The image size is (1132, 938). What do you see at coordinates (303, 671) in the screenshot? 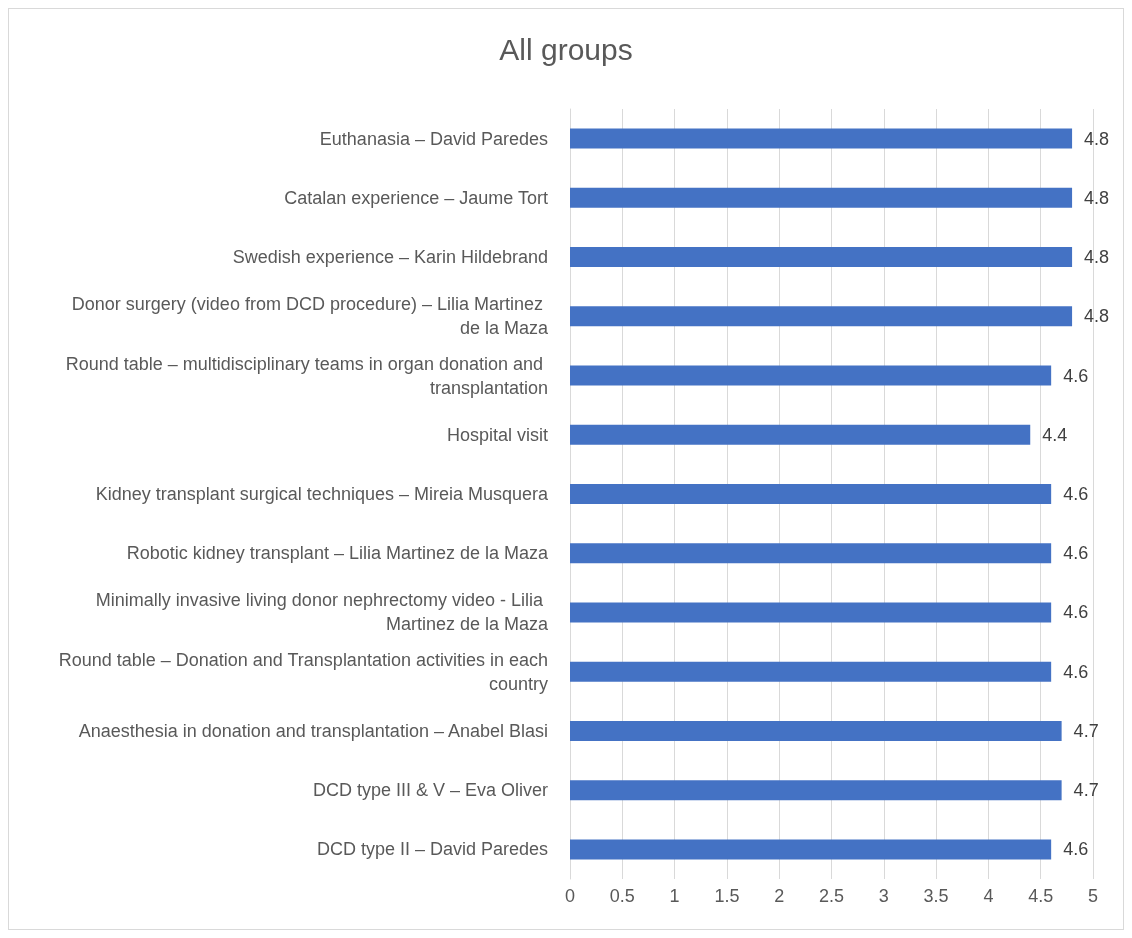
I see `y-tick-label: Round table – Donation and Transplantation activities in each country` at bounding box center [303, 671].